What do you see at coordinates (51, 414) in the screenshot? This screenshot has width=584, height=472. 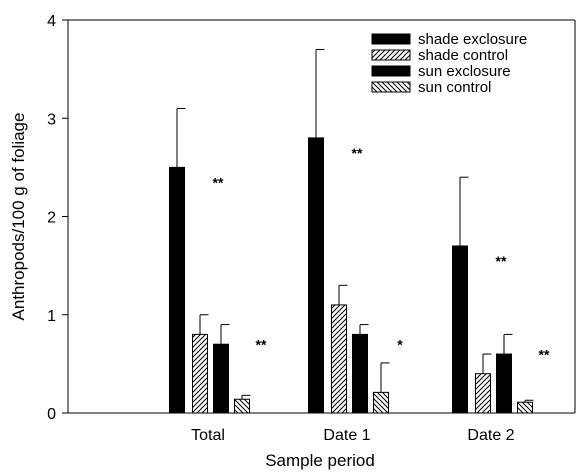 I see `y-tick-label: 0` at bounding box center [51, 414].